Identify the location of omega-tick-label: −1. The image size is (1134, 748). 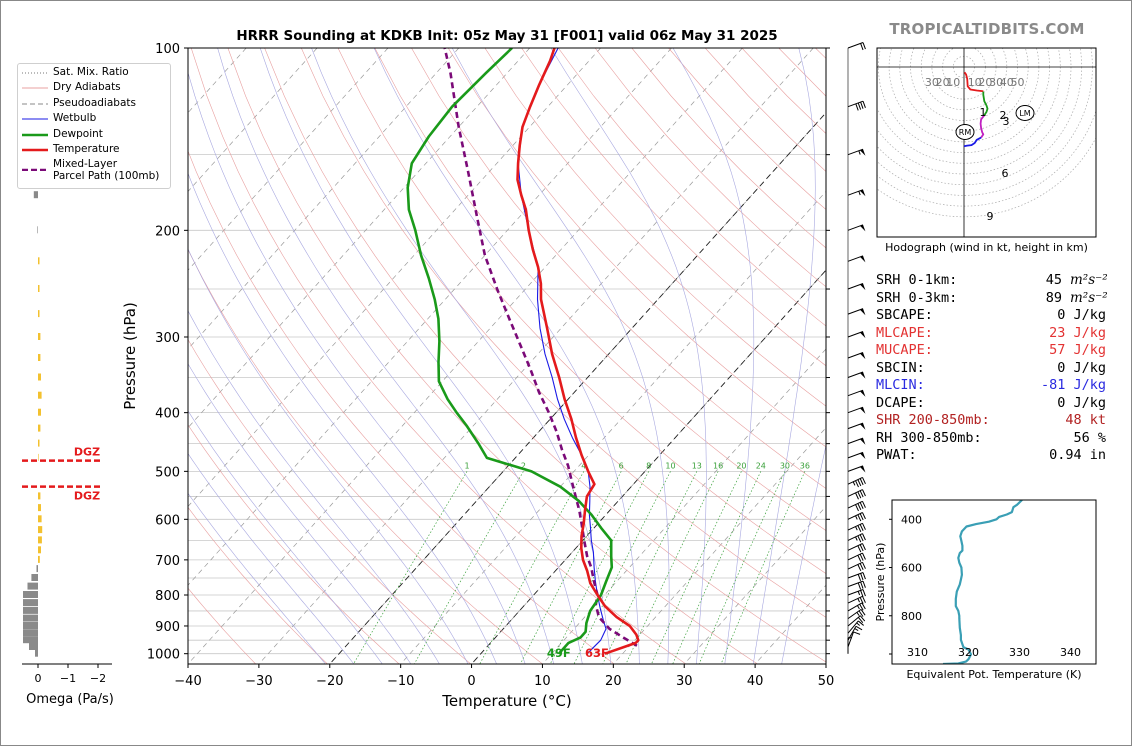
(68, 678).